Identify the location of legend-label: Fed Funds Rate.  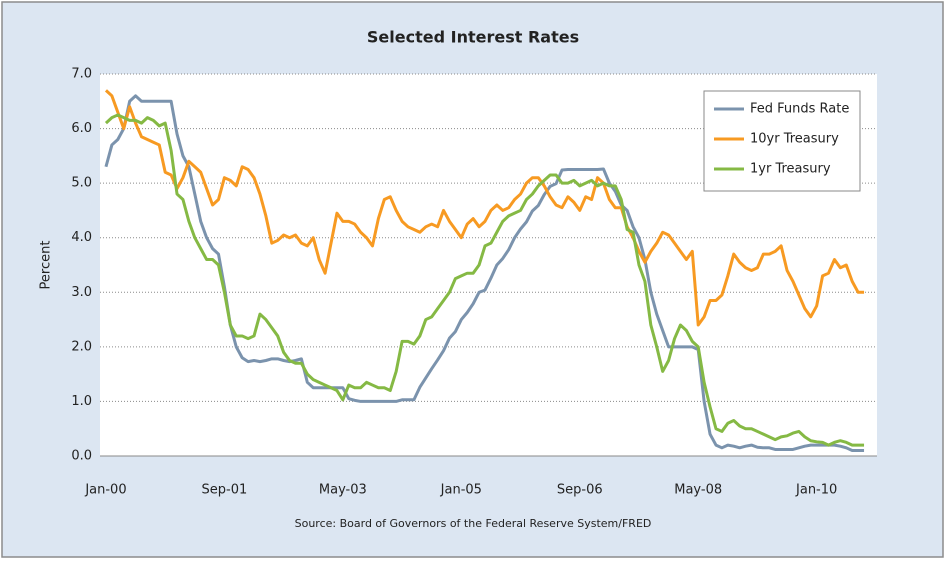
(799, 109).